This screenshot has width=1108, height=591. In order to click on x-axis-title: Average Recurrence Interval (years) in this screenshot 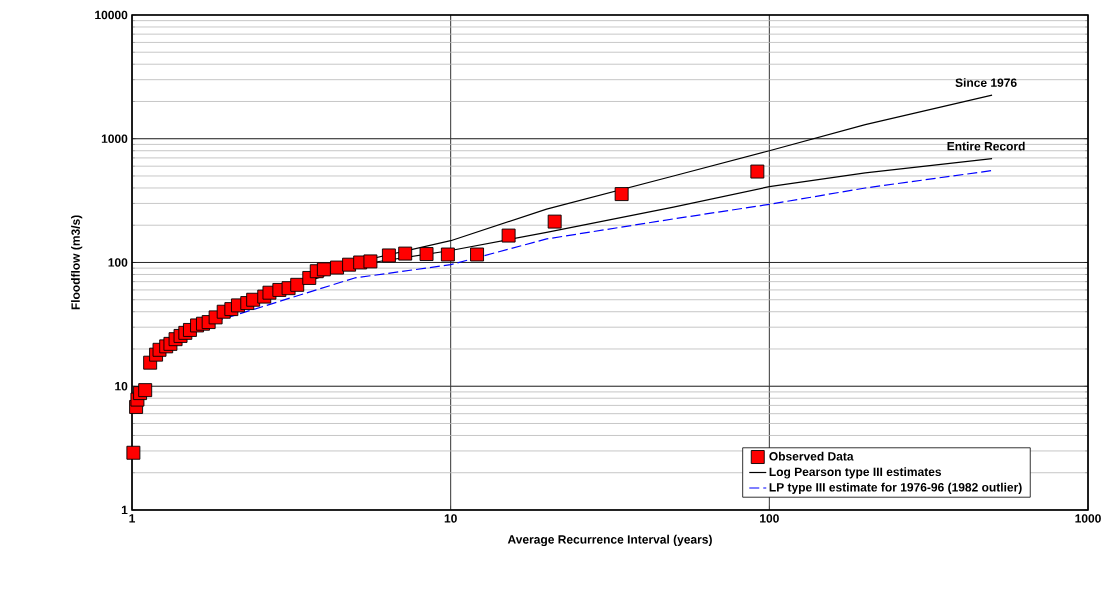, I will do `click(609, 540)`.